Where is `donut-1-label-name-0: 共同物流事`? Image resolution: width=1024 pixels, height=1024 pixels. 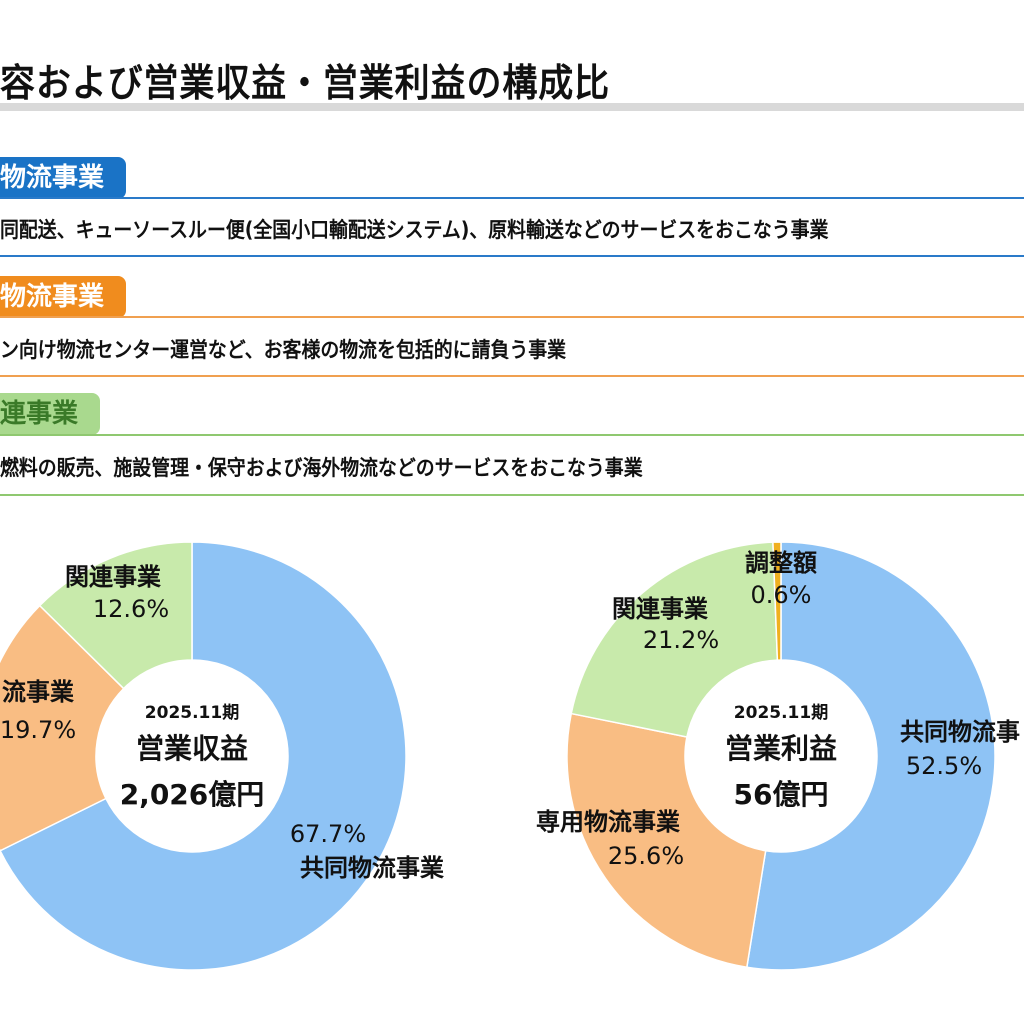 donut-1-label-name-0: 共同物流事 is located at coordinates (960, 732).